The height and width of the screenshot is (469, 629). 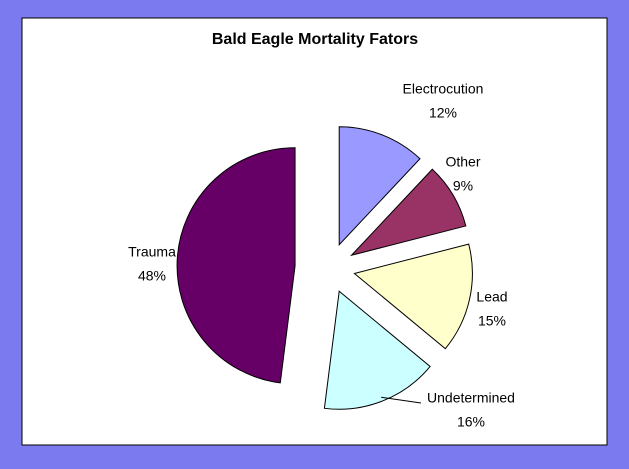 What do you see at coordinates (152, 252) in the screenshot?
I see `slice-label: Trauma` at bounding box center [152, 252].